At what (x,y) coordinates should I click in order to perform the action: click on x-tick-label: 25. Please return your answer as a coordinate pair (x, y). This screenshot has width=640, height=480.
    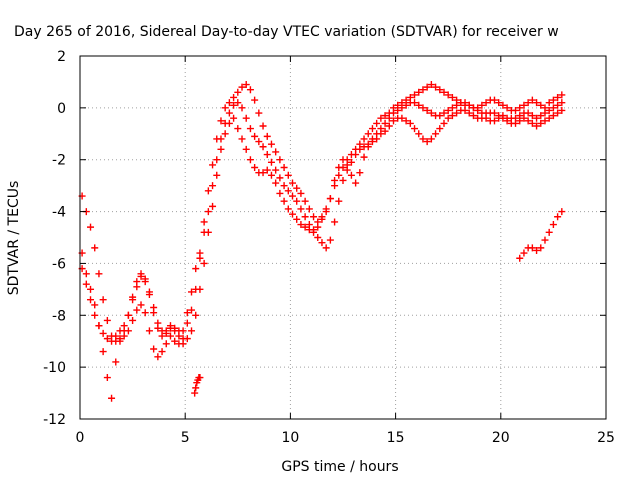
    Looking at the image, I should click on (606, 438).